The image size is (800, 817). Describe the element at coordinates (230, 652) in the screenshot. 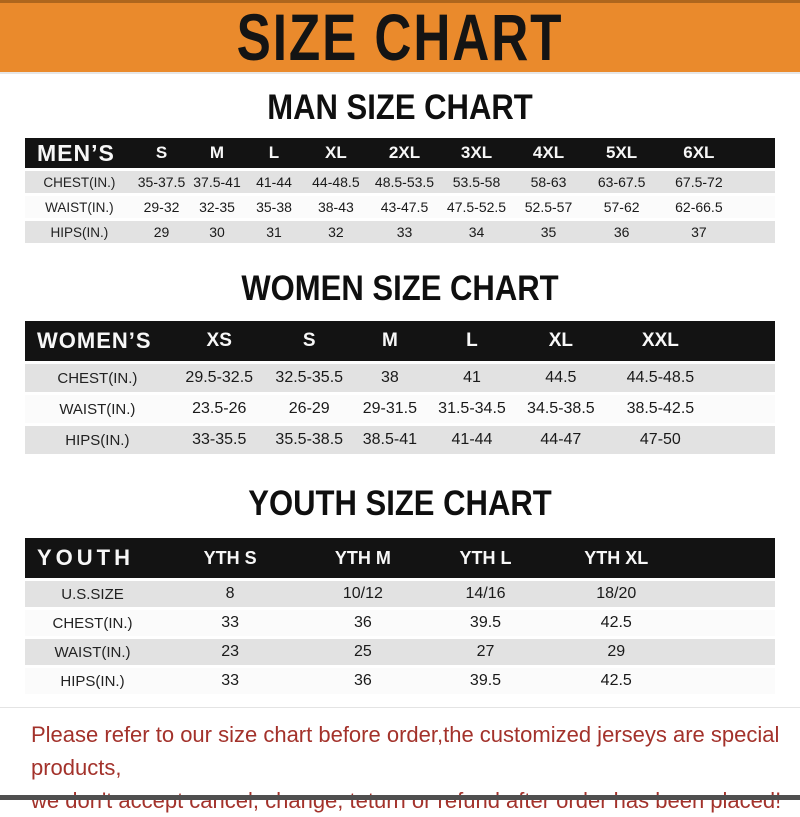

I see `size-value-cell: 23` at that location.